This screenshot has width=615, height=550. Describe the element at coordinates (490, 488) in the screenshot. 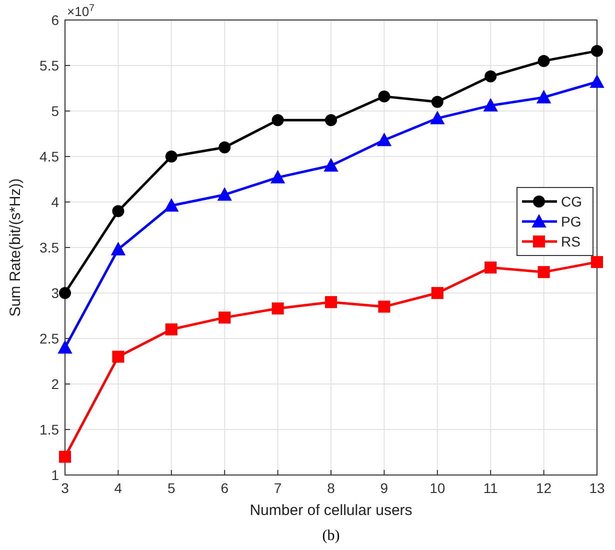

I see `x-tick-label: 11` at that location.